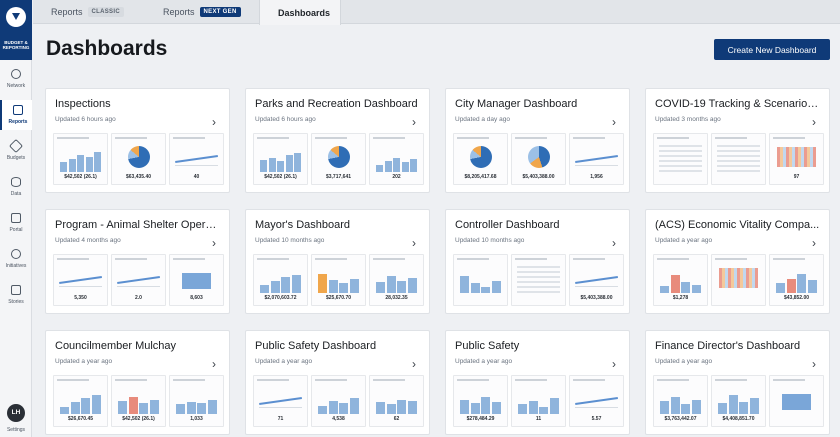 The height and width of the screenshot is (437, 840). I want to click on rail-item-initiatives: Initiatives, so click(16, 259).